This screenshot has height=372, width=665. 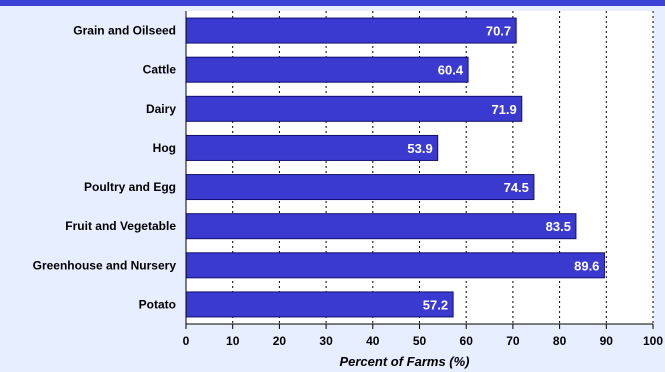 I want to click on category-label: Greenhouse and Nursery, so click(x=105, y=265).